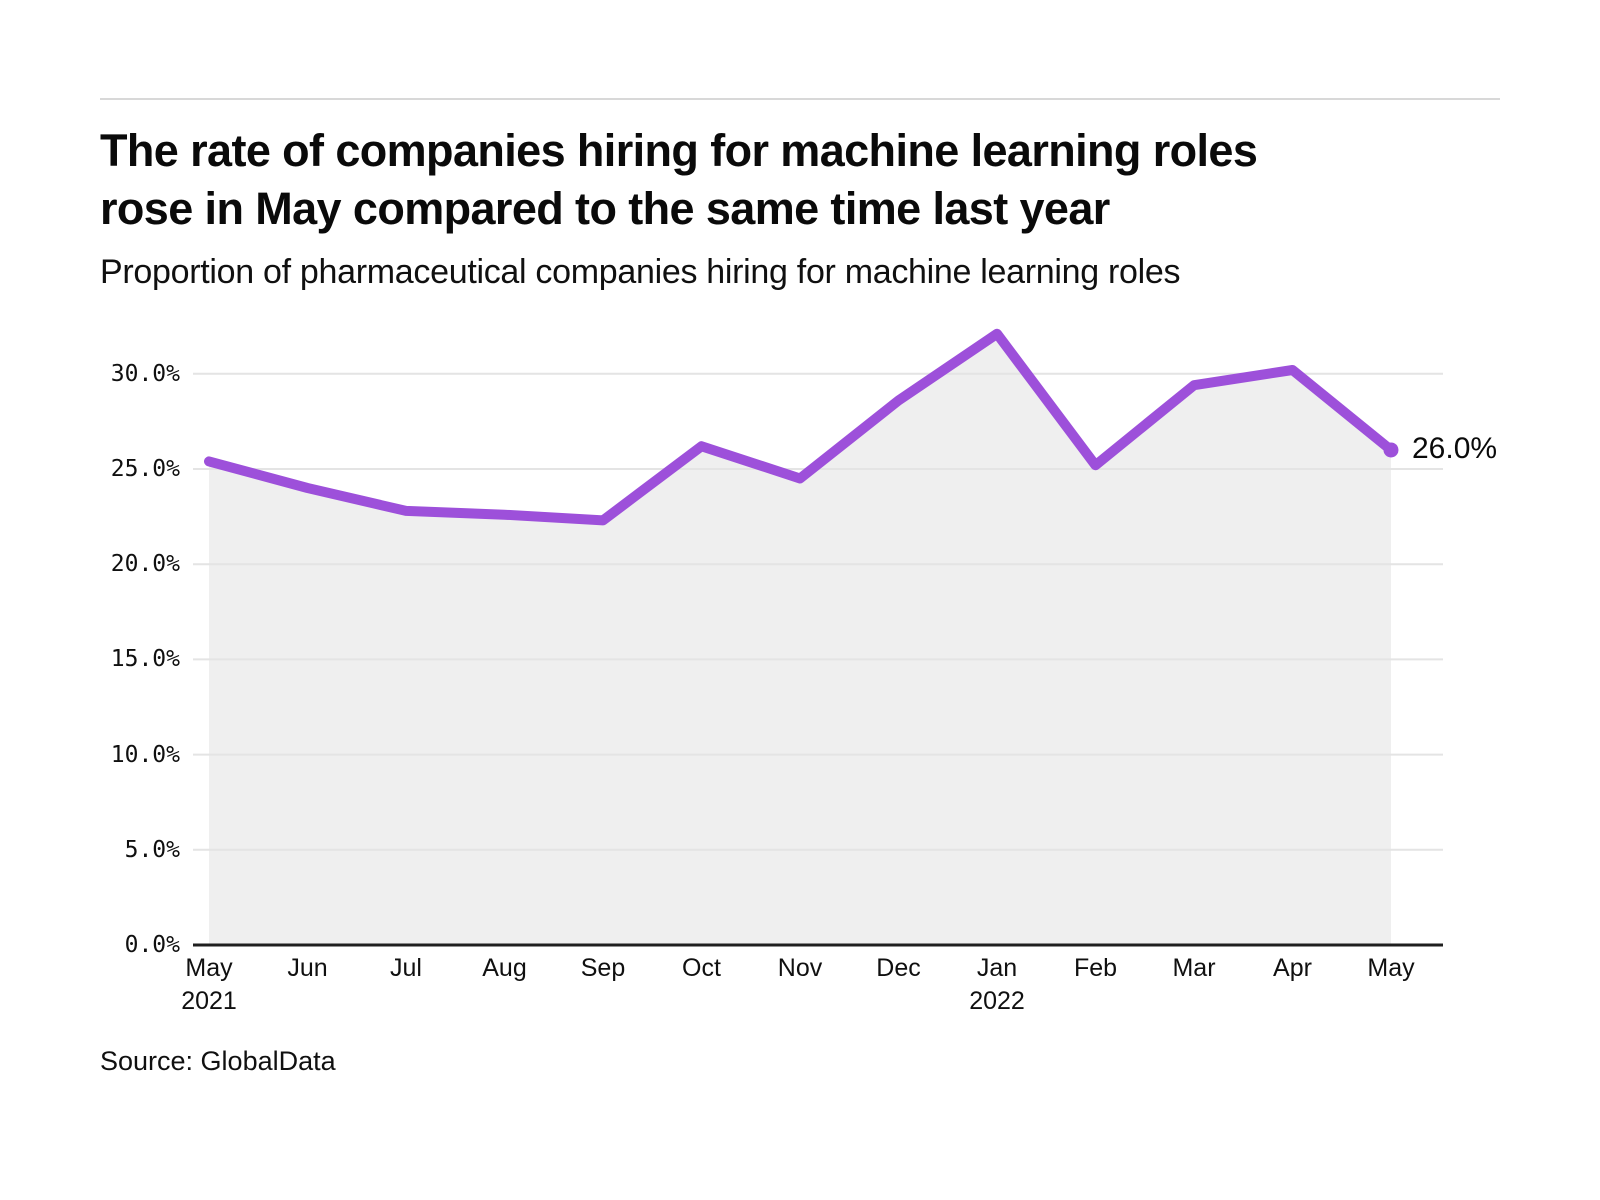  Describe the element at coordinates (145, 564) in the screenshot. I see `y-tick-label: 20.0%` at that location.